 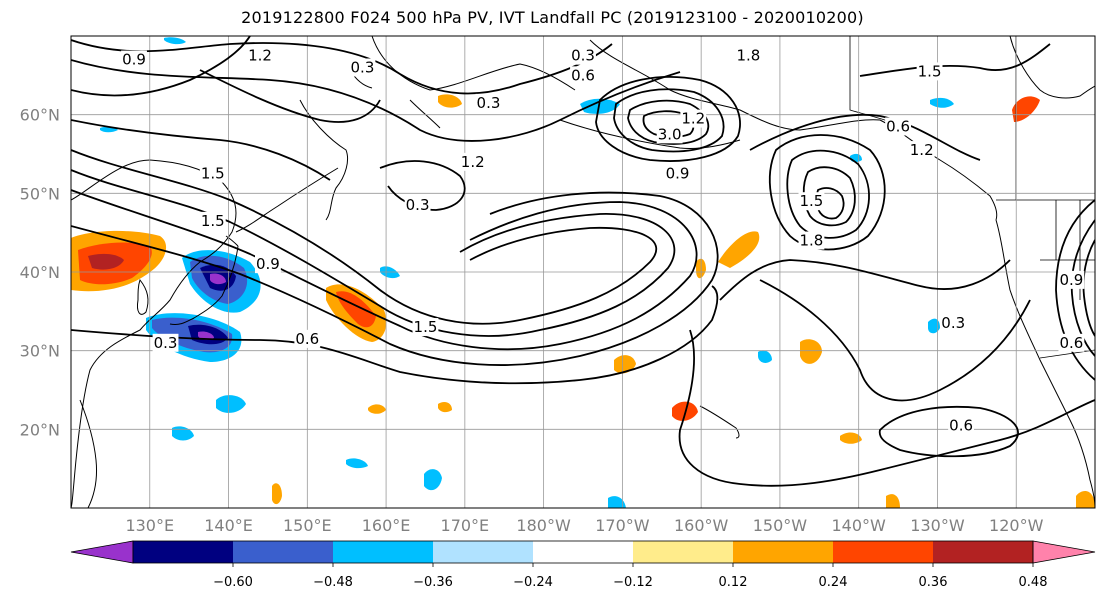 I want to click on contour-0-9-nw, so click(x=161, y=66).